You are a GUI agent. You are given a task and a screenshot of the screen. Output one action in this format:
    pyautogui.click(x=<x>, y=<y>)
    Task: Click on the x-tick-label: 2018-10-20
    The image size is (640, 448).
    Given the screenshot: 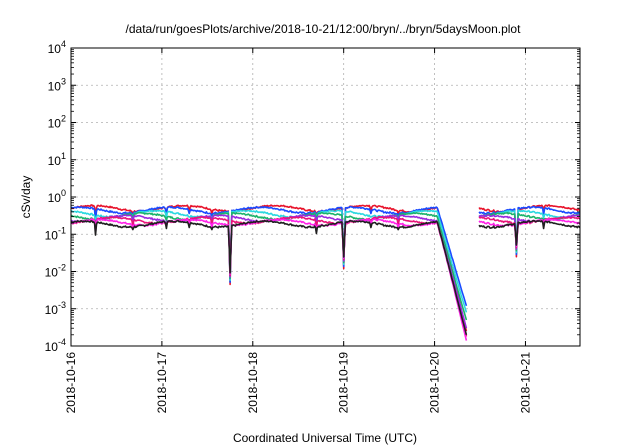 What is the action you would take?
    pyautogui.click(x=435, y=383)
    